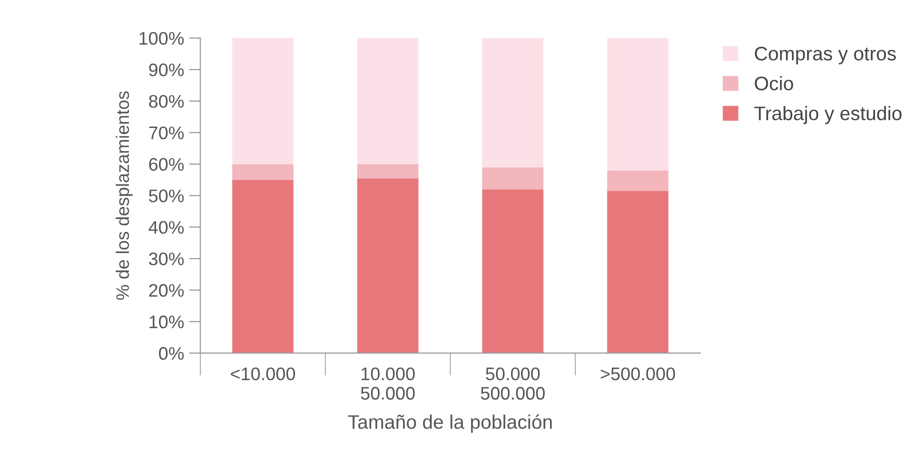 The height and width of the screenshot is (464, 919). What do you see at coordinates (637, 373) in the screenshot?
I see `x-tick-label: >500.000` at bounding box center [637, 373].